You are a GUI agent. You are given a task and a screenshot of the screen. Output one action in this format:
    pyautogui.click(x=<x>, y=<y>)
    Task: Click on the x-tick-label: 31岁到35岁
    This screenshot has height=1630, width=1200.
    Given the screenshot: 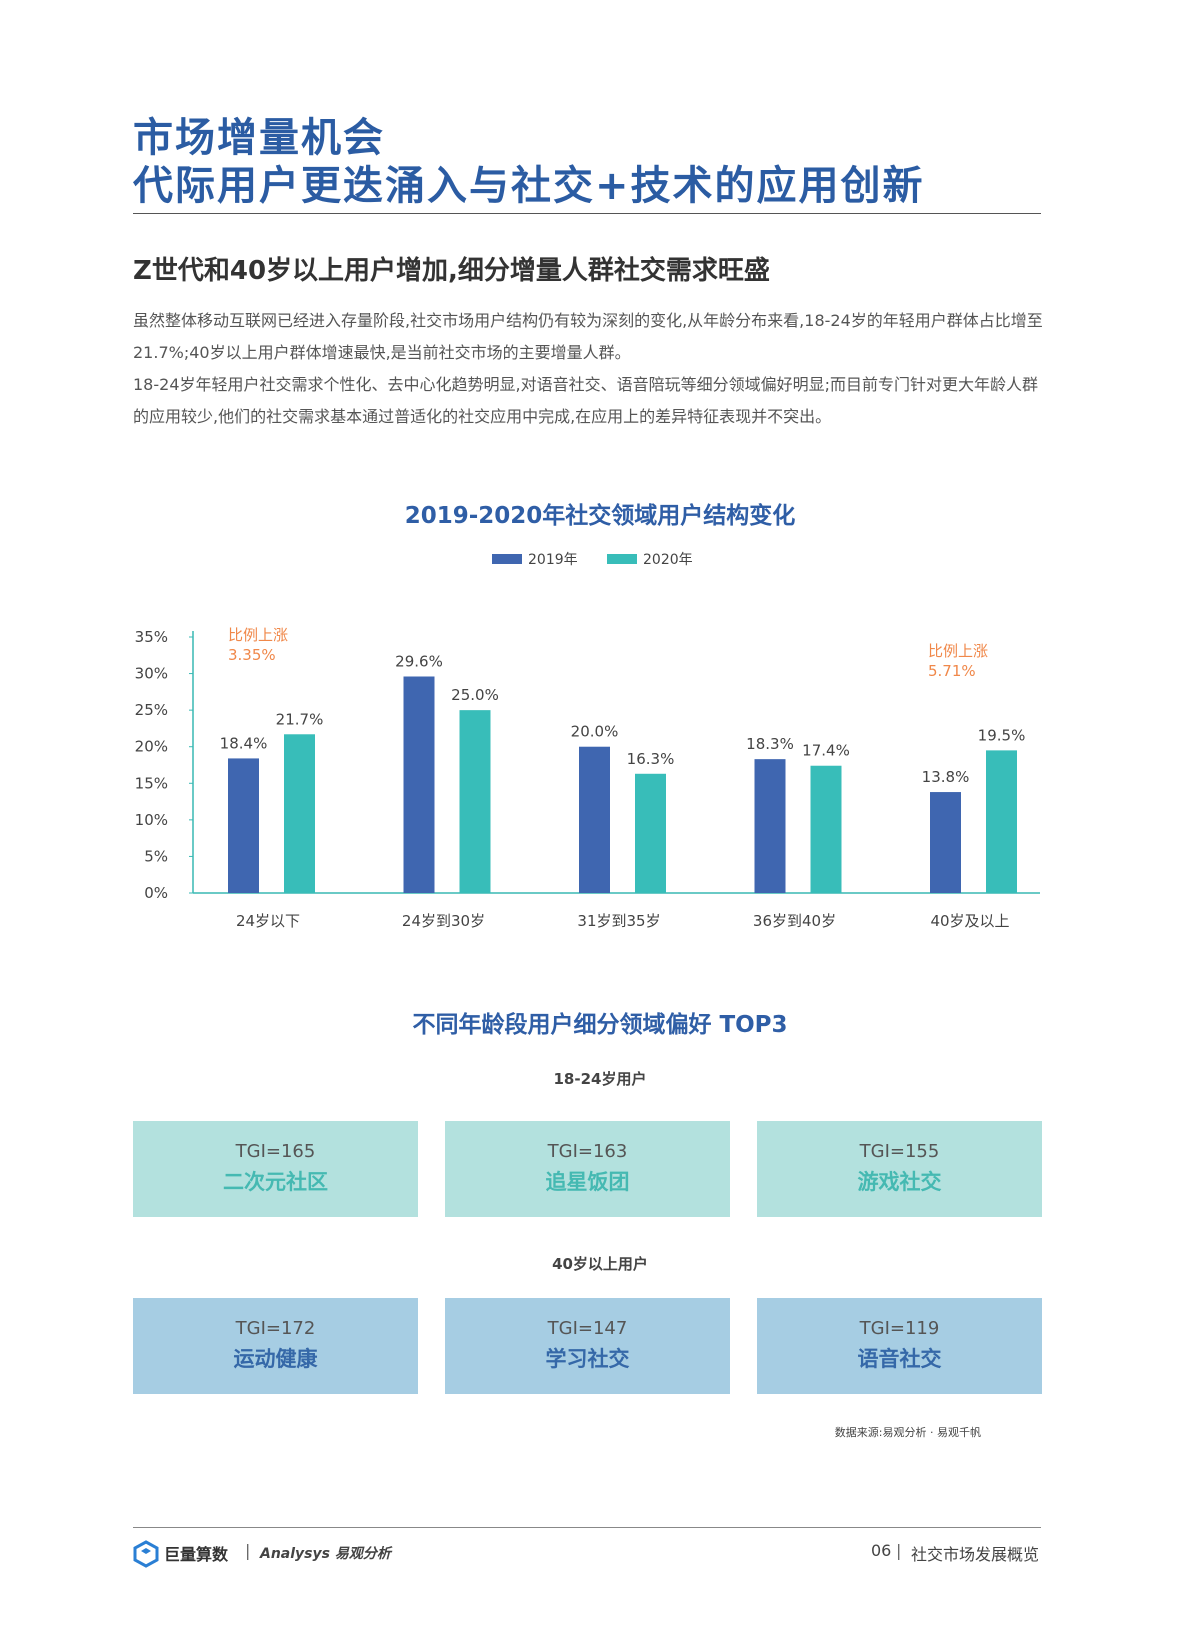 What is the action you would take?
    pyautogui.click(x=618, y=921)
    